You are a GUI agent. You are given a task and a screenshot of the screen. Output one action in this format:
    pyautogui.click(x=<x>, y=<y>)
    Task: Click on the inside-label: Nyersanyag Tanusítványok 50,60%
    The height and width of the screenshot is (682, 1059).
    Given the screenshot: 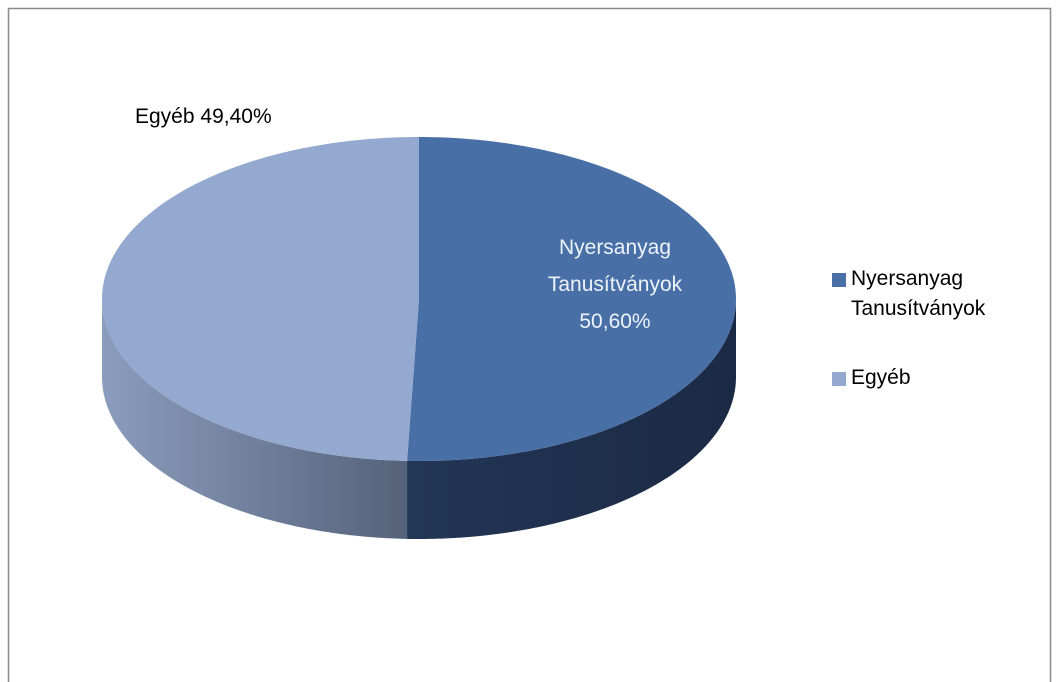 What is the action you would take?
    pyautogui.click(x=615, y=284)
    